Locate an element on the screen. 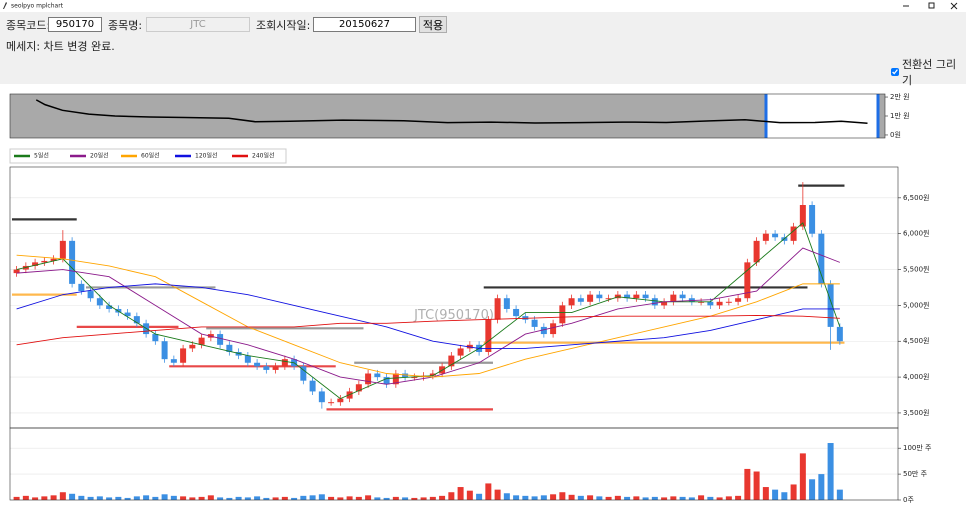 The image size is (966, 523). y-tick-label: 100만 주 is located at coordinates (917, 447).